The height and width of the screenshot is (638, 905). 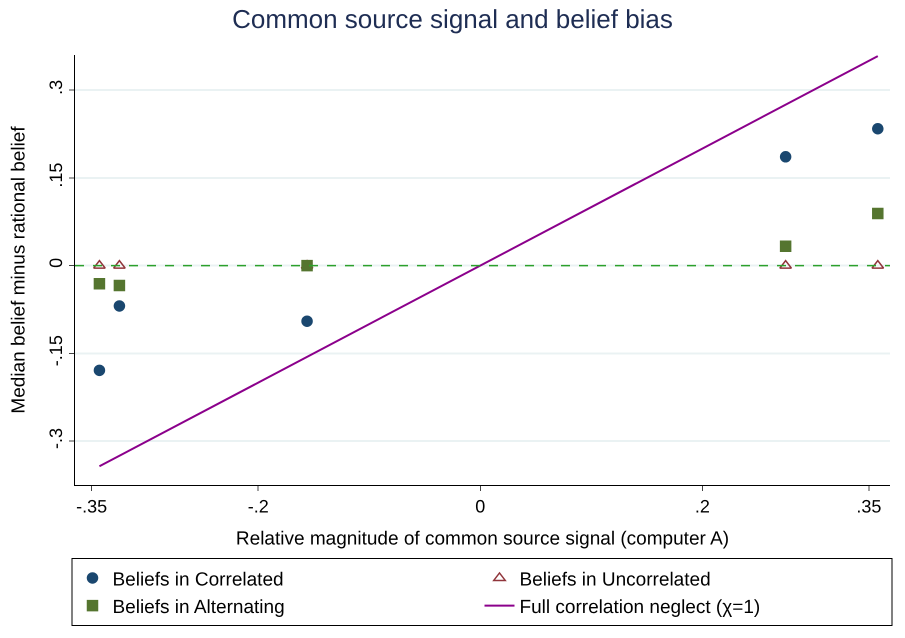 What do you see at coordinates (56, 438) in the screenshot?
I see `y-tick-label: -.3` at bounding box center [56, 438].